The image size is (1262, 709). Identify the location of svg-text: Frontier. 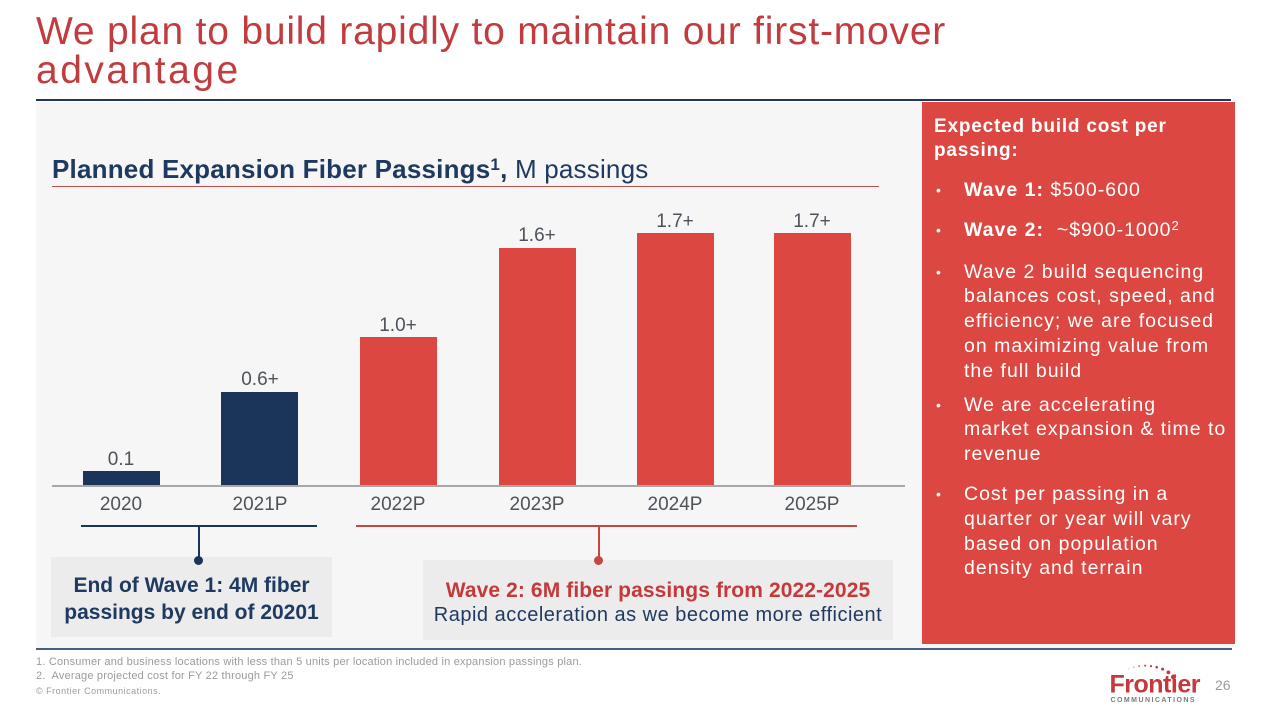
(1155, 685).